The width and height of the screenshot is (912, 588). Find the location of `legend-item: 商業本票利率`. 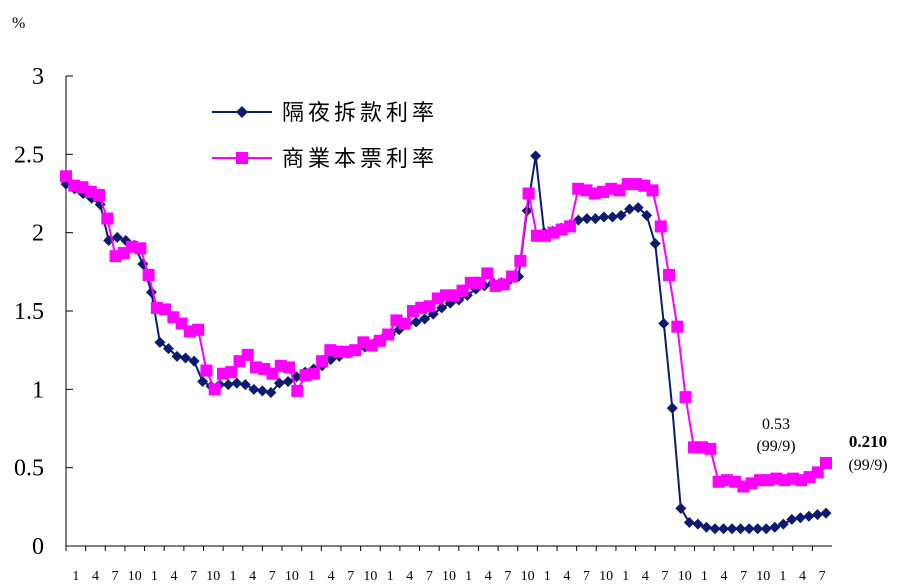

legend-item: 商業本票利率 is located at coordinates (325, 159).